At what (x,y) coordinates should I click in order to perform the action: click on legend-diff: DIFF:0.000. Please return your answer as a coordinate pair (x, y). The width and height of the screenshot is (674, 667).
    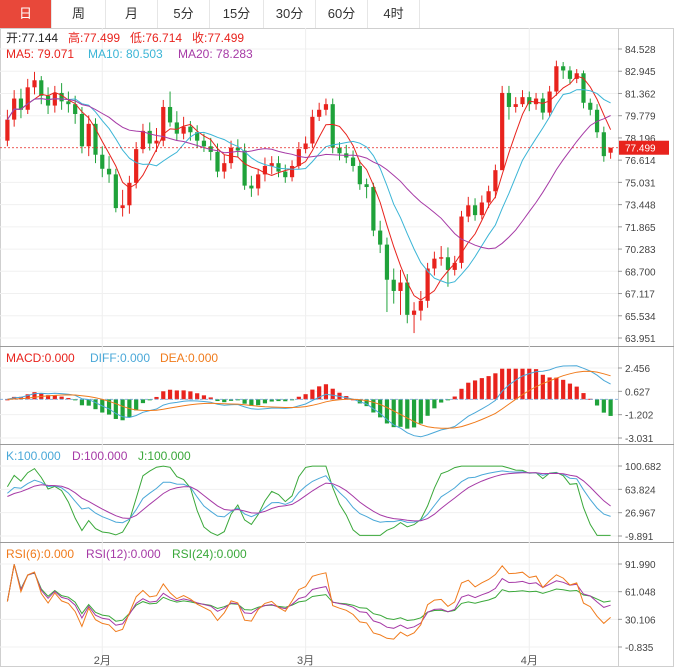
    Looking at the image, I should click on (120, 358).